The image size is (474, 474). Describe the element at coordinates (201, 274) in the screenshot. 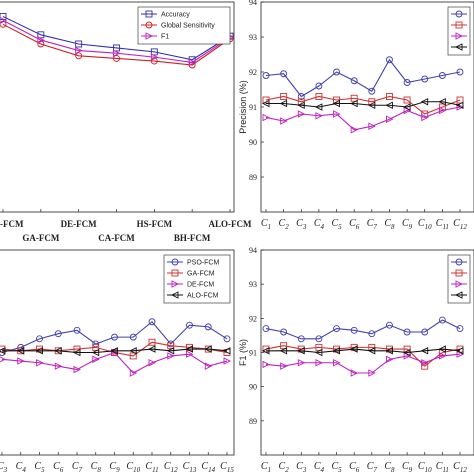

I see `legend-label: GA-FCM` at that location.